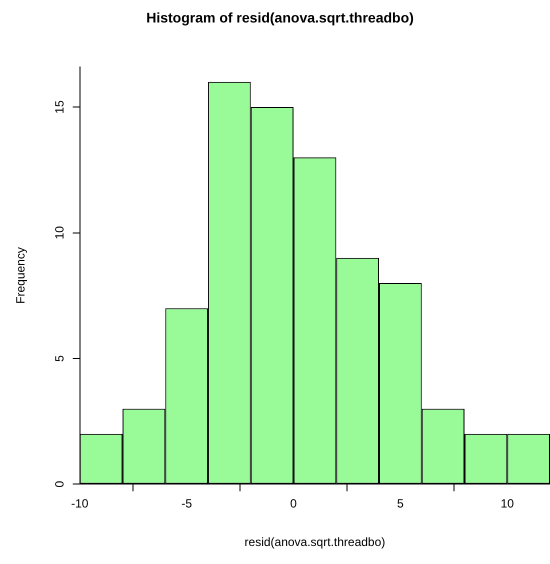  What do you see at coordinates (294, 503) in the screenshot?
I see `x-tick-label: 0` at bounding box center [294, 503].